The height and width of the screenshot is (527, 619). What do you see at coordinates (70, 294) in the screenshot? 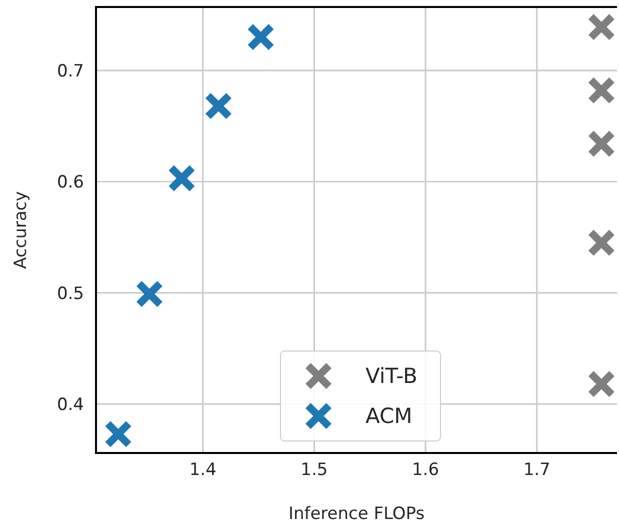
I see `y-tick-label: 0.5` at bounding box center [70, 294].